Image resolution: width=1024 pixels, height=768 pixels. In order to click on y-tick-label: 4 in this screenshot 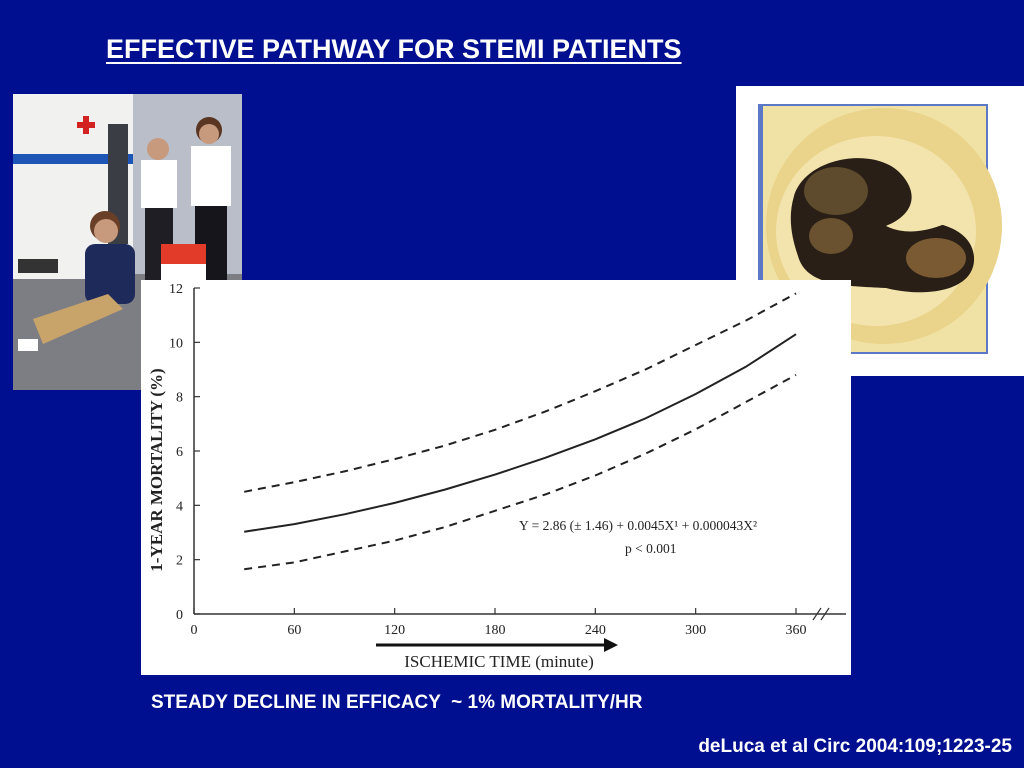, I will do `click(179, 506)`.